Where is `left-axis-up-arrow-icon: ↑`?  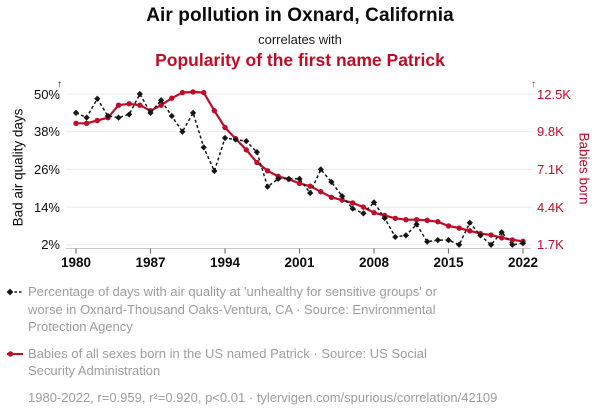
left-axis-up-arrow-icon: ↑ is located at coordinates (59, 84).